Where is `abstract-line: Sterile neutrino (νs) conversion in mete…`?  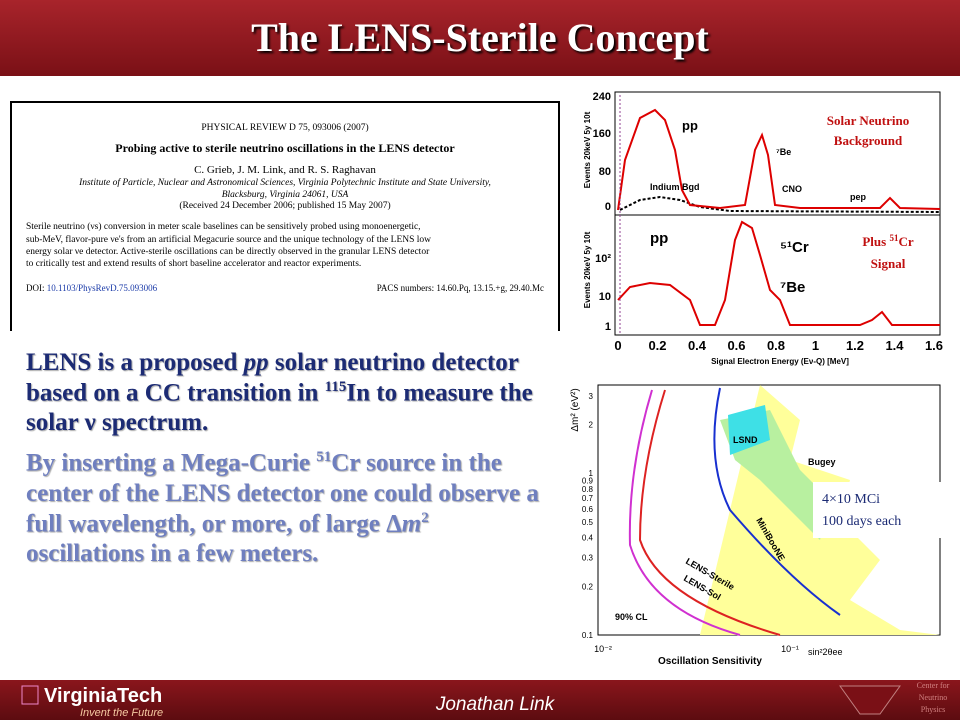 abstract-line: Sterile neutrino (νs) conversion in mete… is located at coordinates (223, 227).